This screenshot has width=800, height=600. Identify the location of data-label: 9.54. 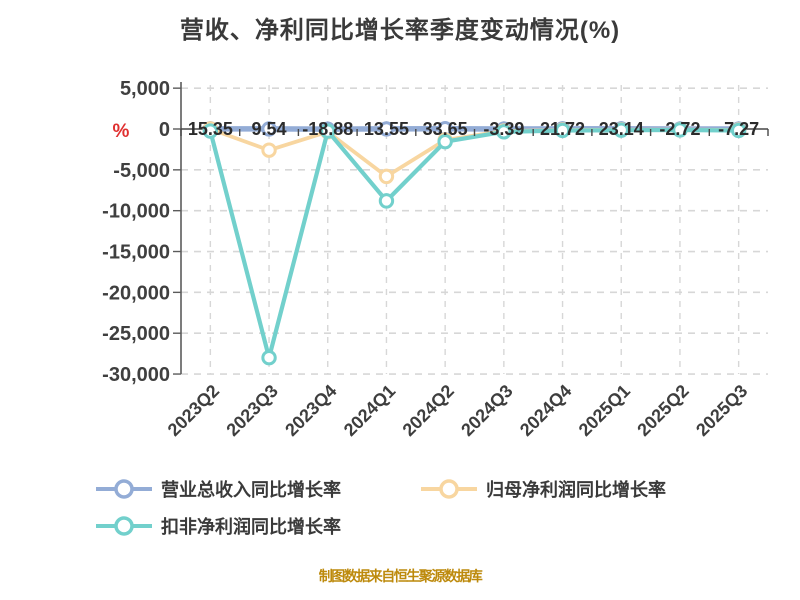
(269, 129).